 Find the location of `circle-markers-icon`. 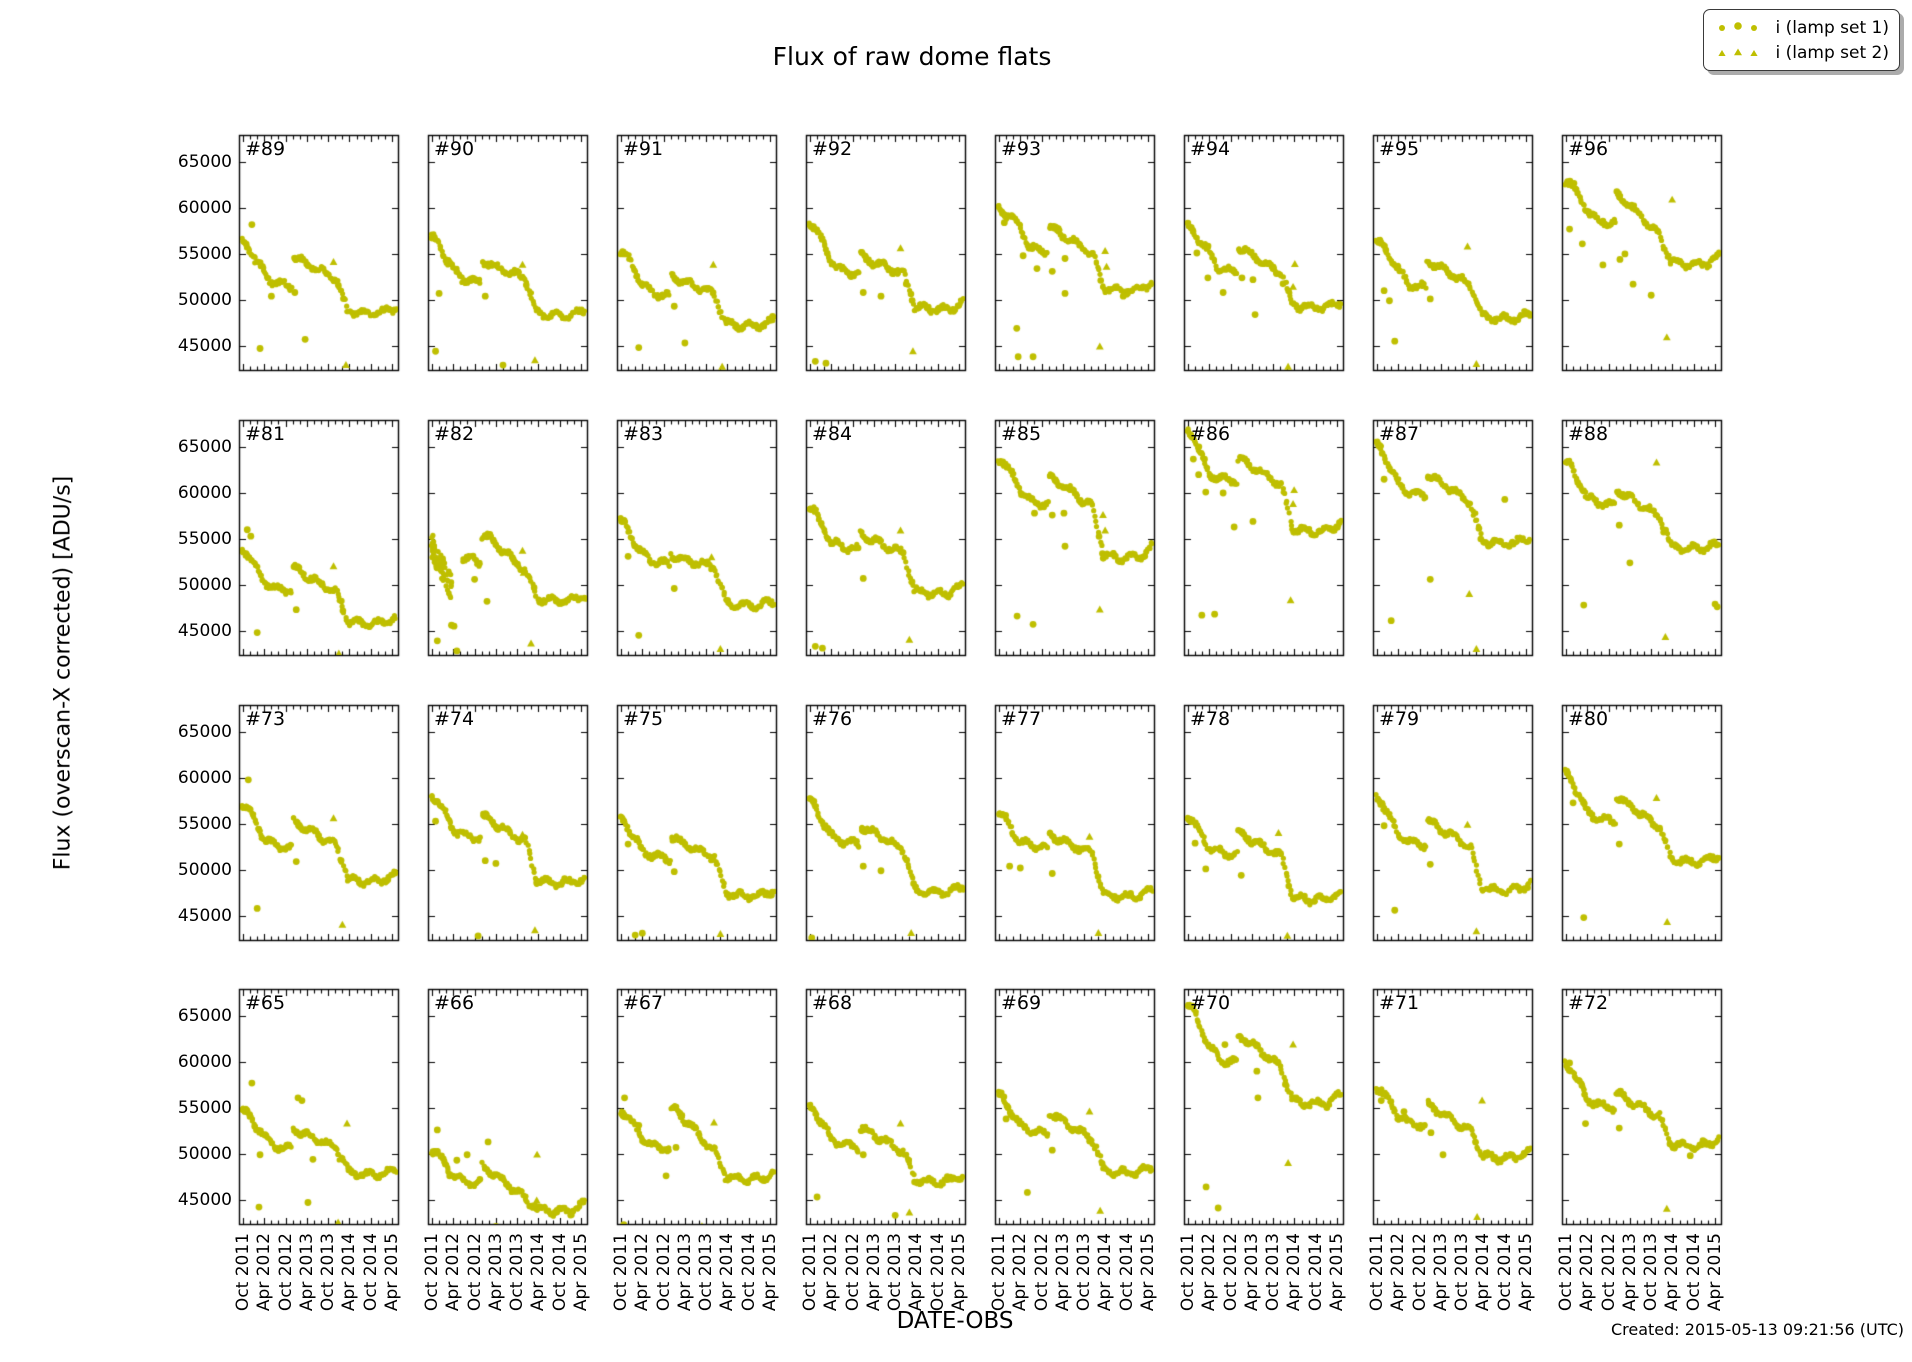

circle-markers-icon is located at coordinates (1737, 26).